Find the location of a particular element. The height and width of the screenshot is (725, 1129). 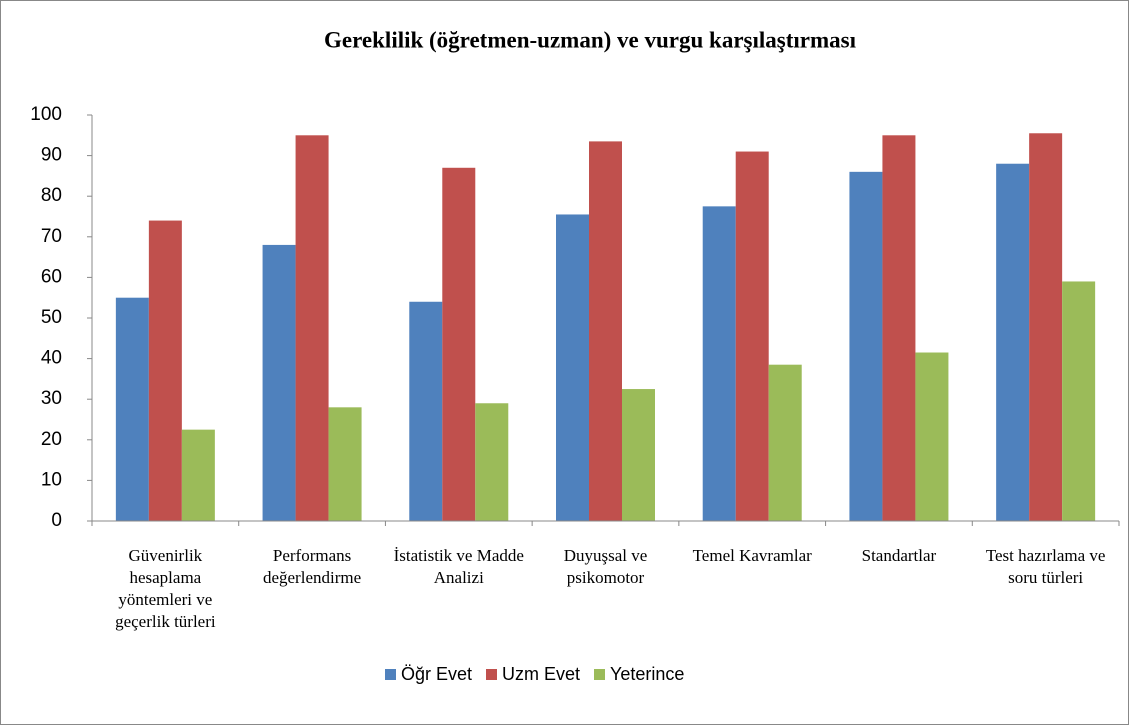

x-tick-label: Duyuşsal ve psikomotor is located at coordinates (605, 566).